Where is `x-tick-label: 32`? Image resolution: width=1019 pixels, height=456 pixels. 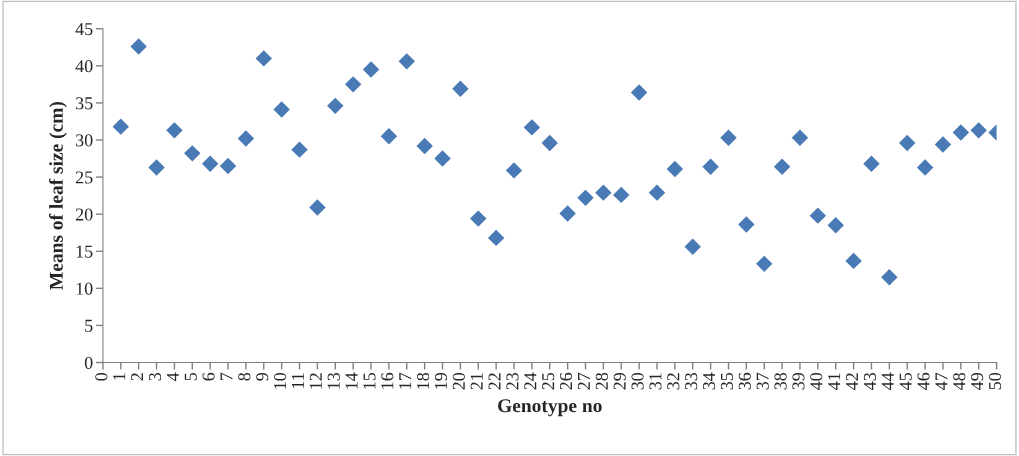 x-tick-label: 32 is located at coordinates (673, 381).